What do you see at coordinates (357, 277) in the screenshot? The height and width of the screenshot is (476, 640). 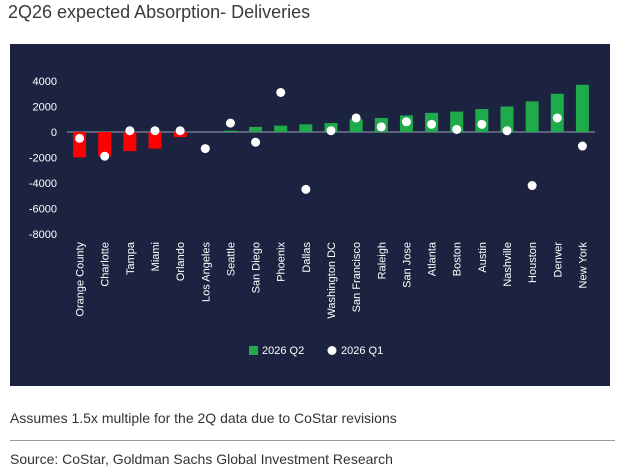 I see `x-tick-label: San Francisco` at bounding box center [357, 277].